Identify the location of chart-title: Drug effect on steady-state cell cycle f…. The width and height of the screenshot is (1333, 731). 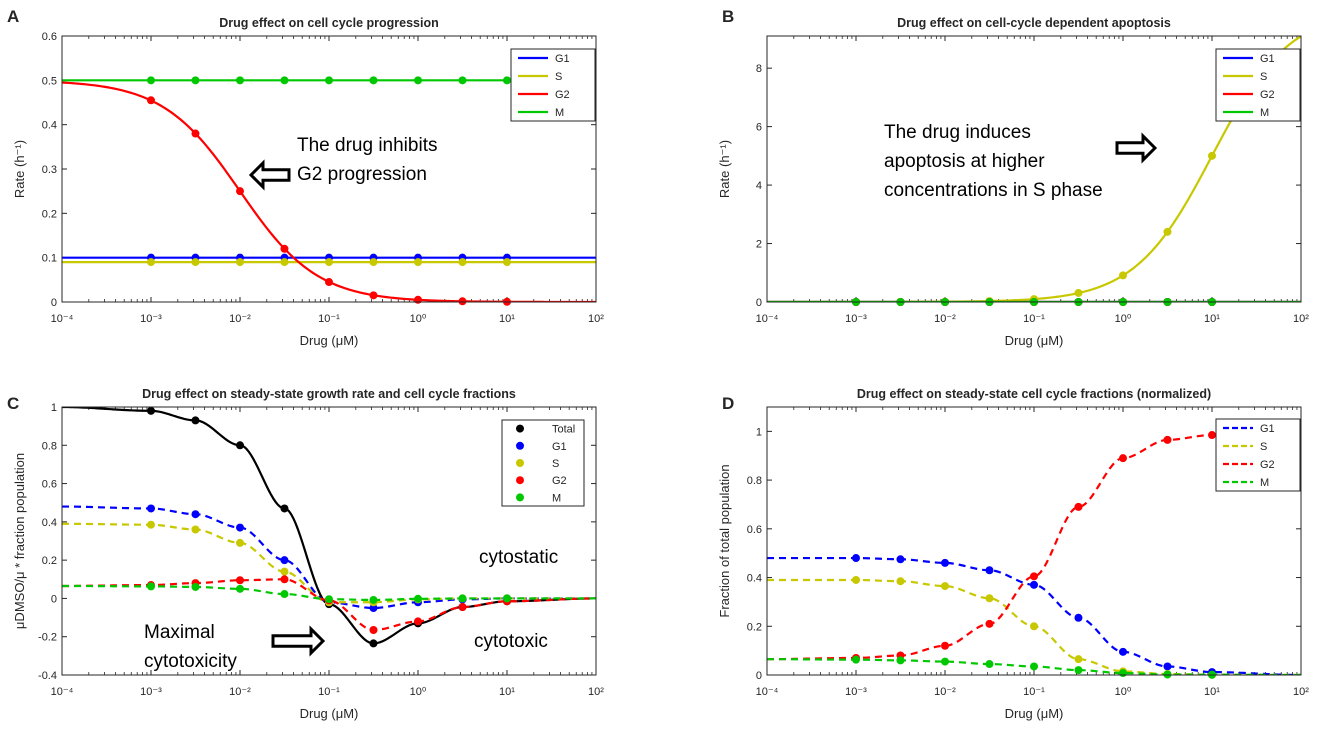
(1034, 394).